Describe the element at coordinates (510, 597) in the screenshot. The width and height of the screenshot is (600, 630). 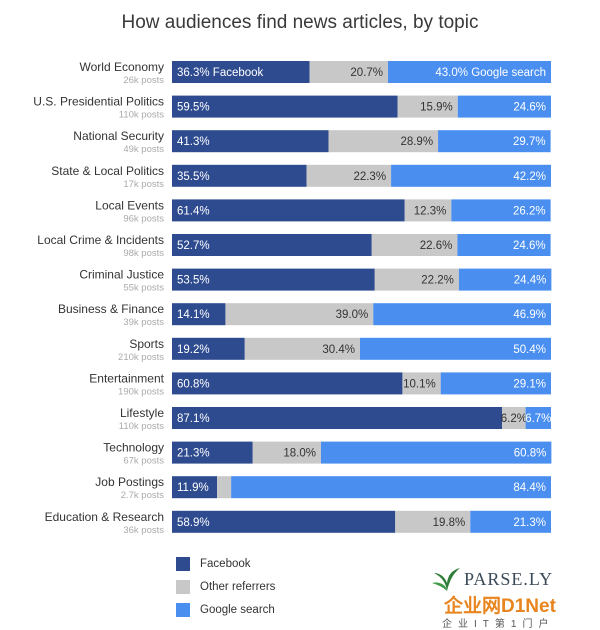
I see `brand-block: PARSE.LY 企业网D1Net 企业IT第1门户` at that location.